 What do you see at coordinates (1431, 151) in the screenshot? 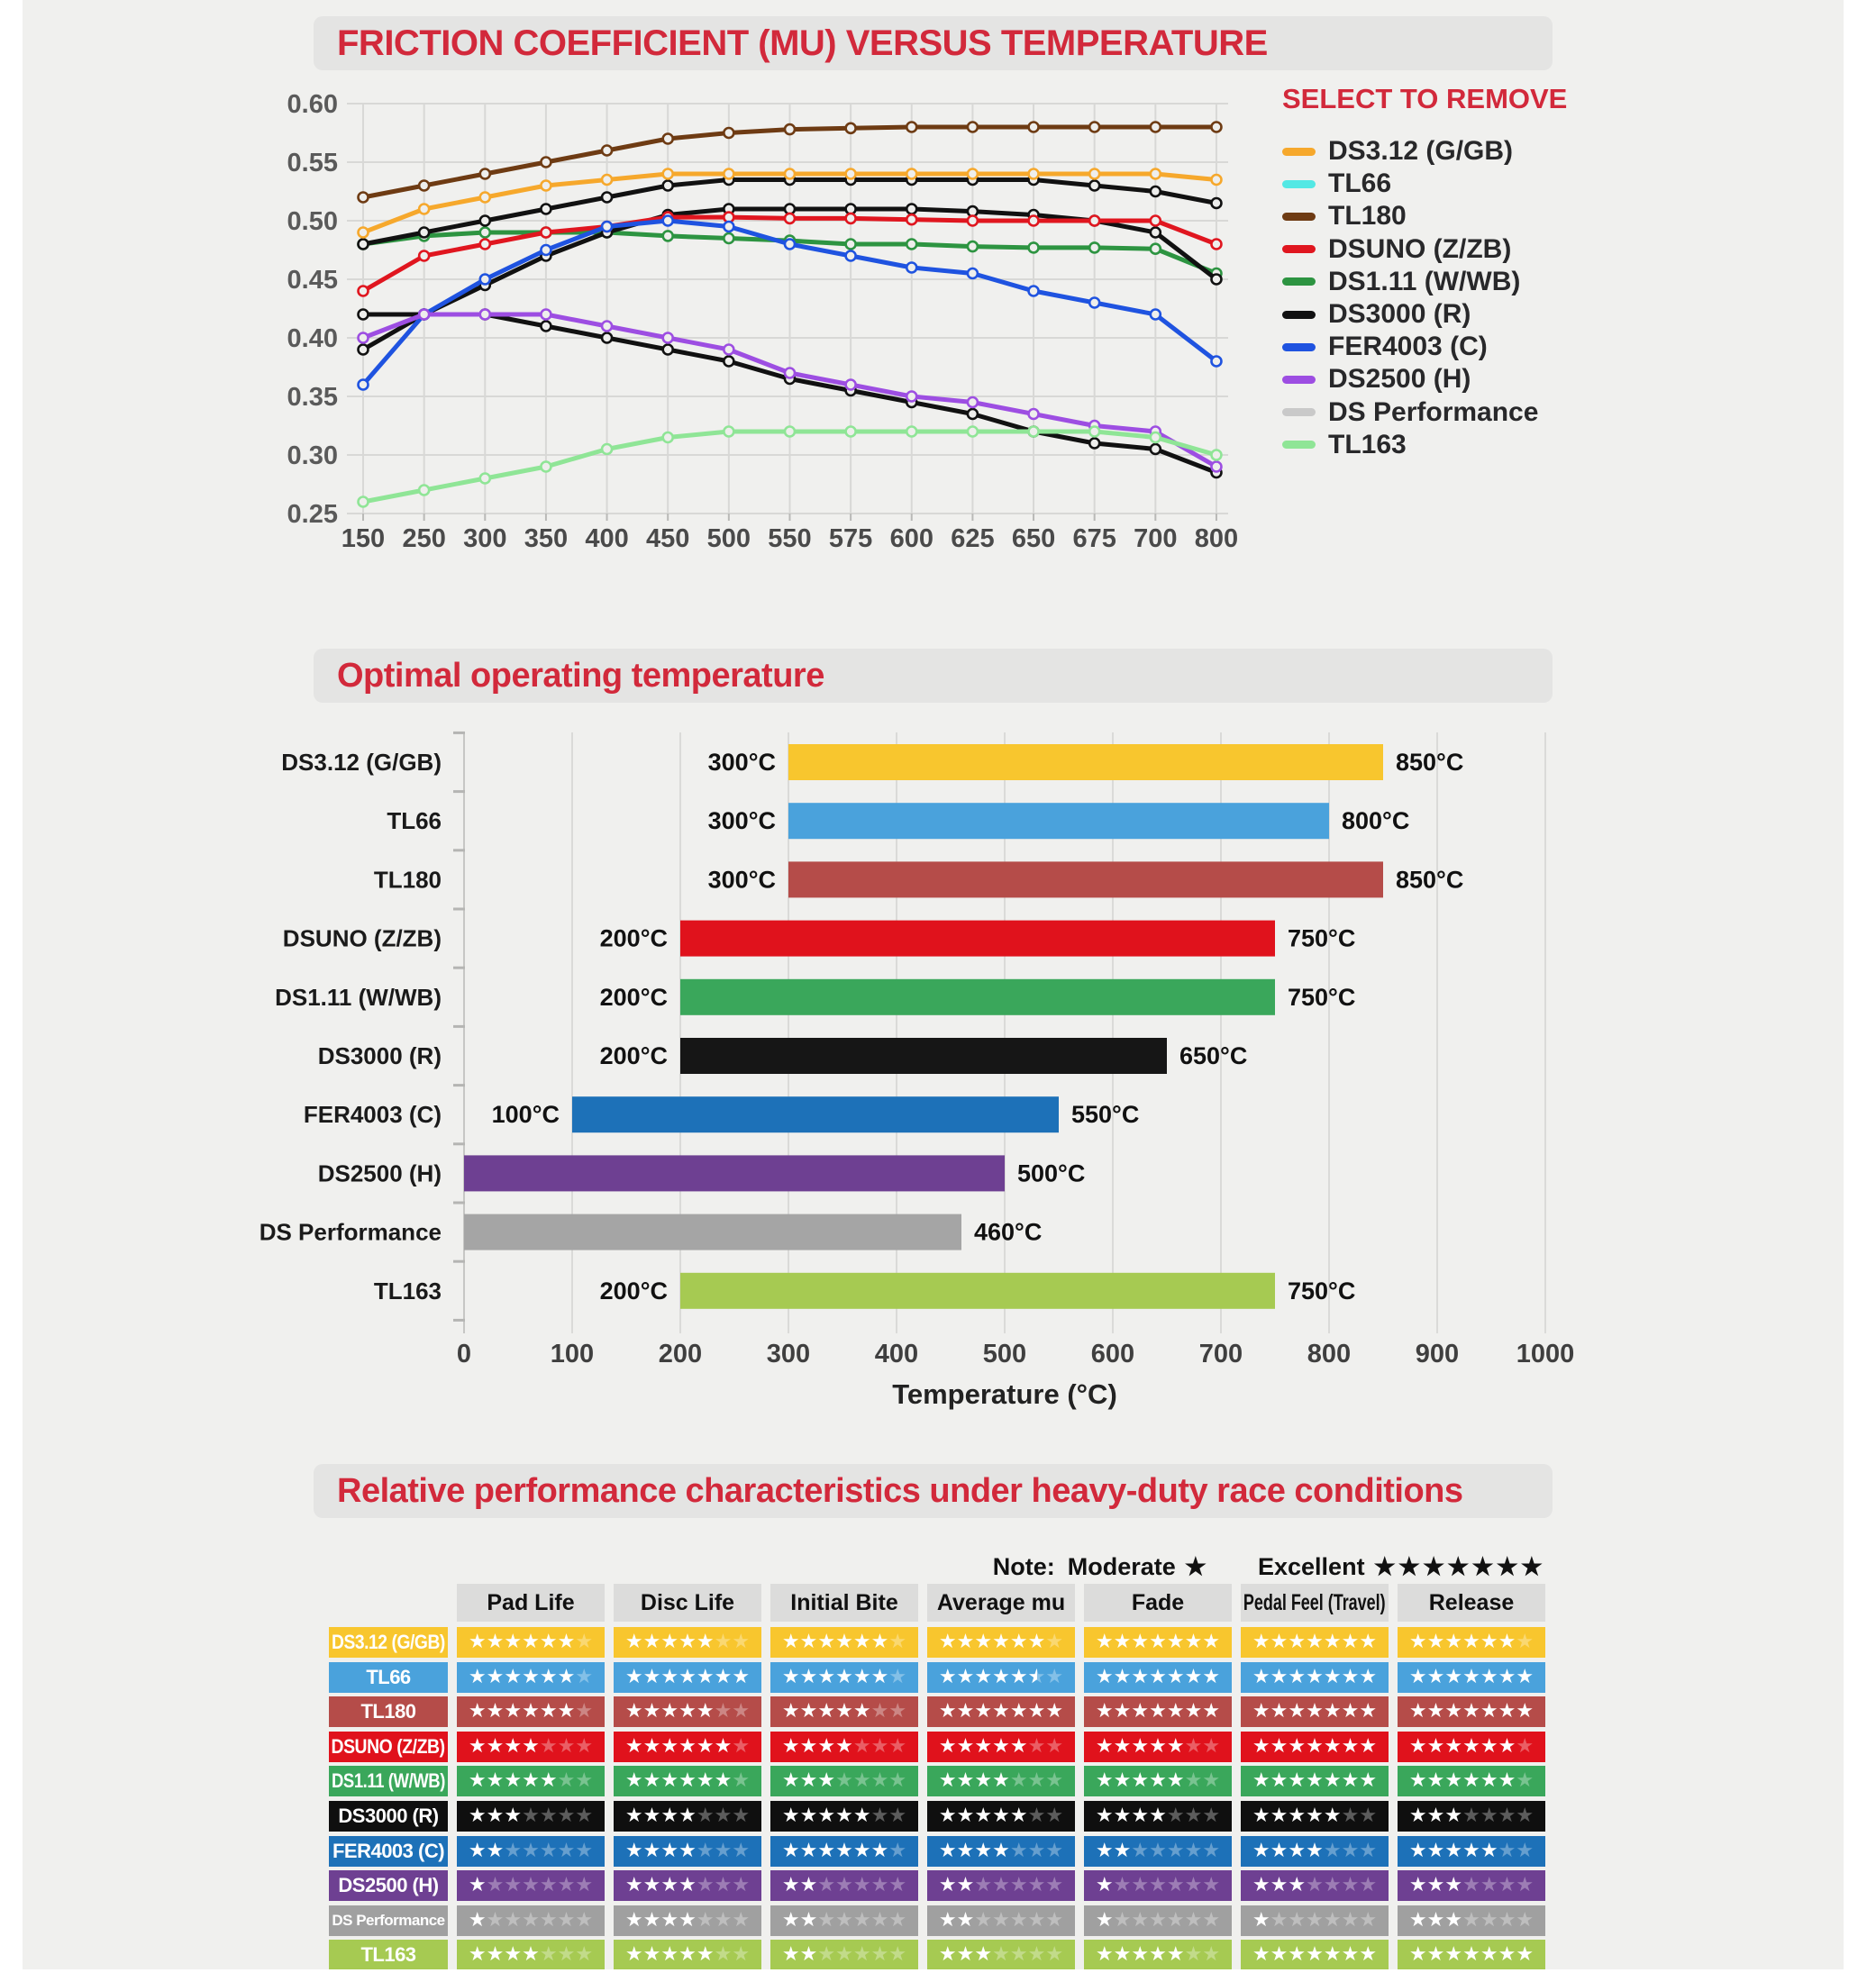
I see `legend-item-ds3-12-g-gb-: DS3.12 (G/GB)` at bounding box center [1431, 151].